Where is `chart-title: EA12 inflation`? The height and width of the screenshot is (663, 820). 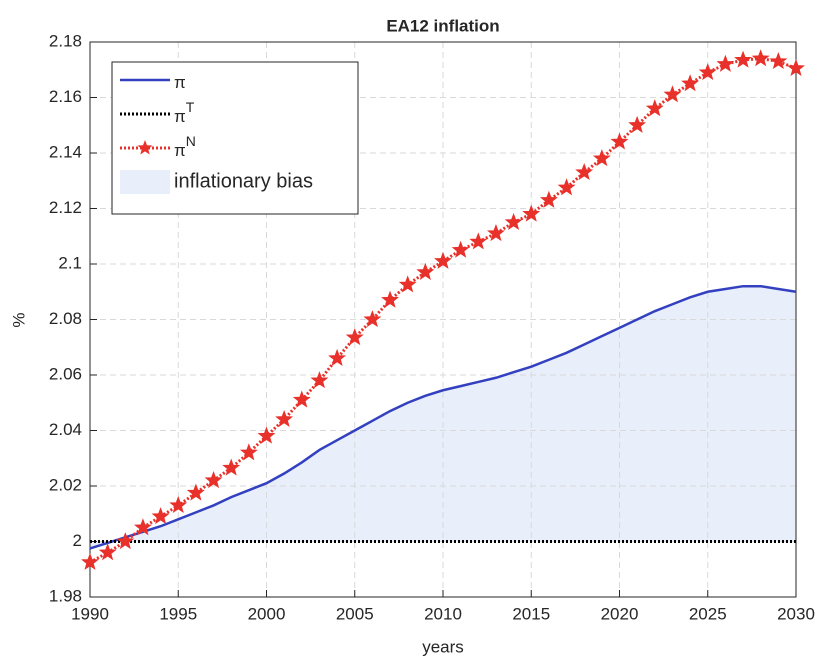
chart-title: EA12 inflation is located at coordinates (442, 25).